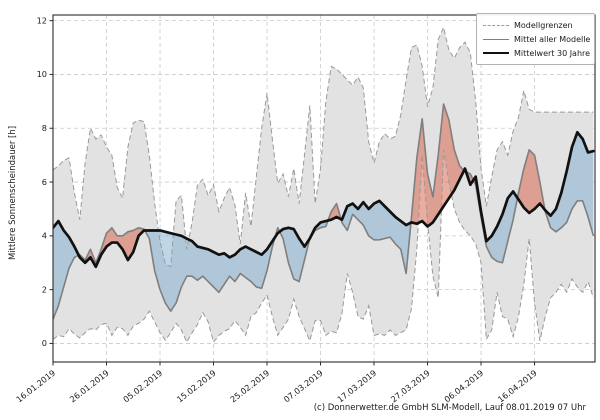 This screenshot has height=420, width=600. What do you see at coordinates (44, 236) in the screenshot?
I see `svg-text: 4` at bounding box center [44, 236].